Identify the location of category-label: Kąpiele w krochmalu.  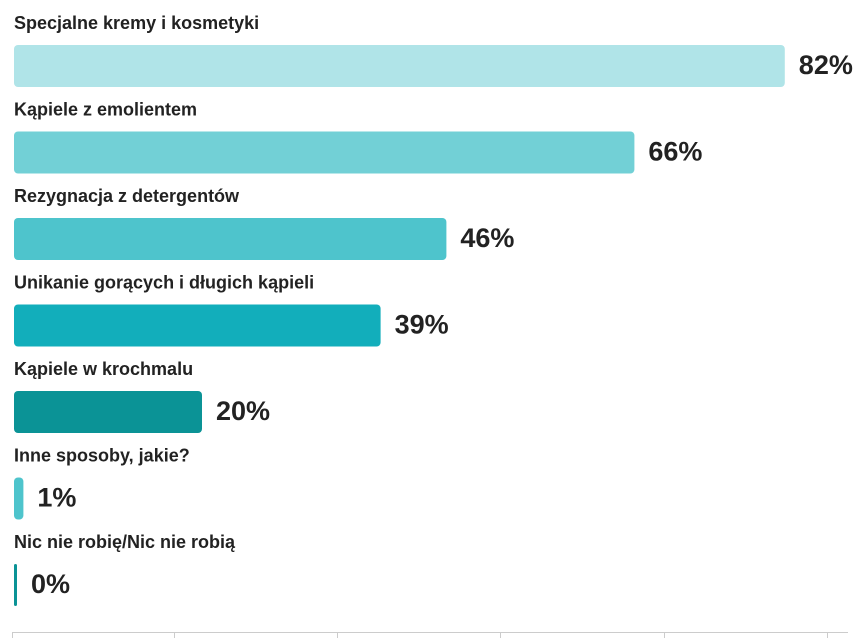
(103, 369).